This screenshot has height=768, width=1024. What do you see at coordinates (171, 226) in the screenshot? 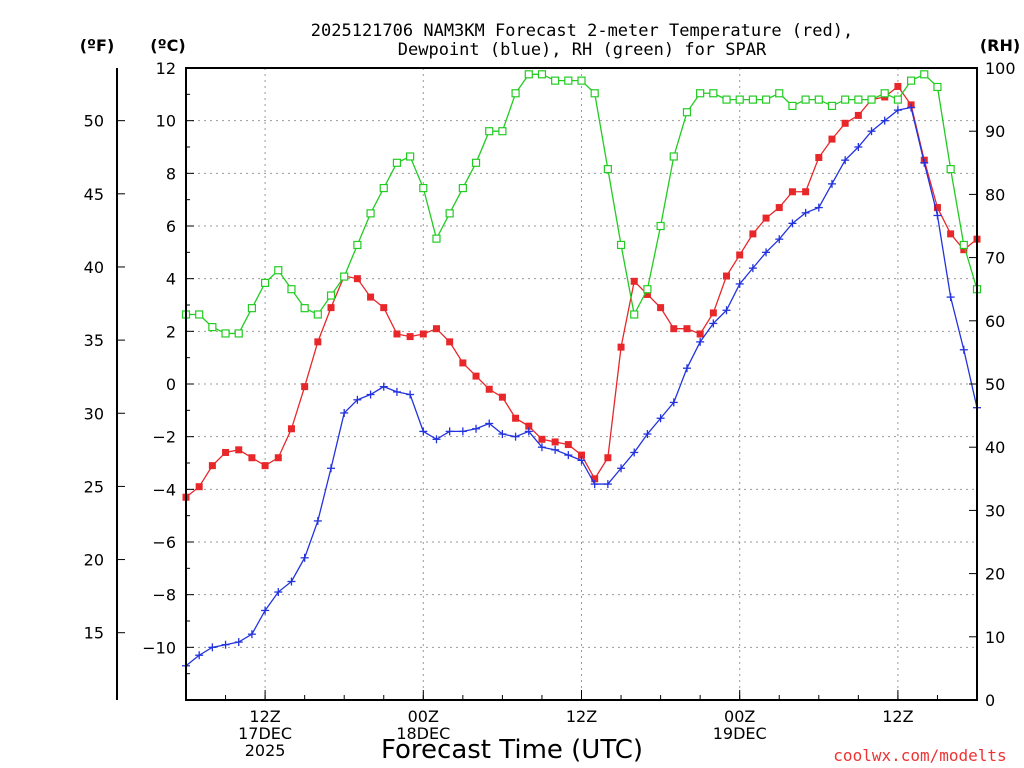
I see `celsius-tick-label: 6` at bounding box center [171, 226].